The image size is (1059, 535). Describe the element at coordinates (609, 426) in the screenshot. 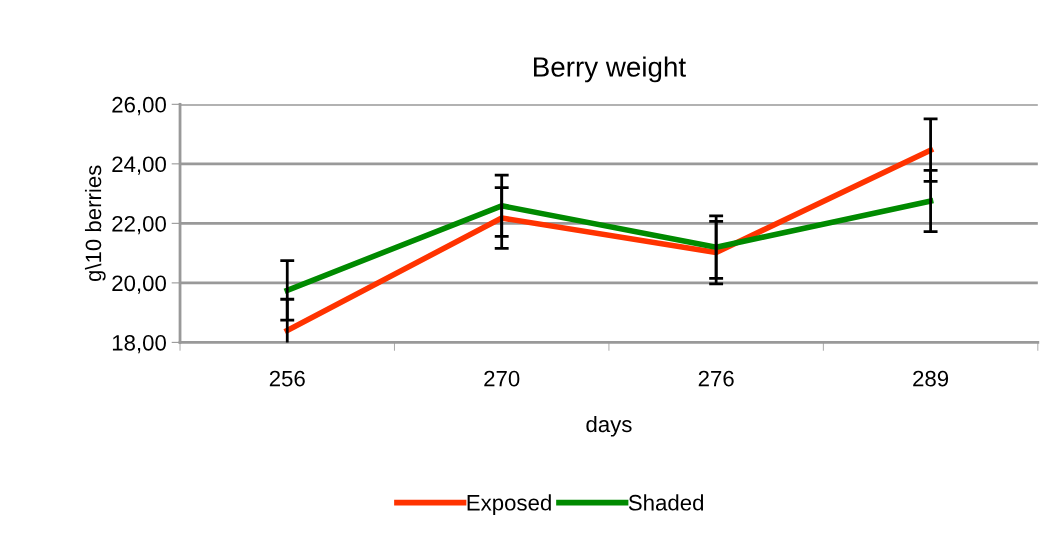

I see `x-axis-title: days` at that location.